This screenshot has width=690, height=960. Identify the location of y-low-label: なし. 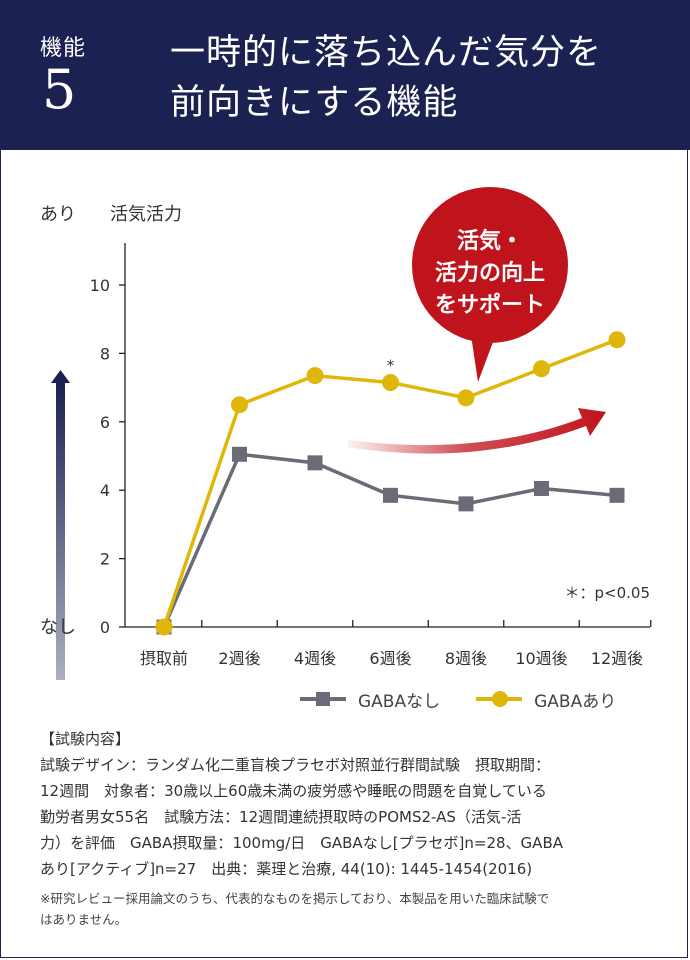
(58, 627).